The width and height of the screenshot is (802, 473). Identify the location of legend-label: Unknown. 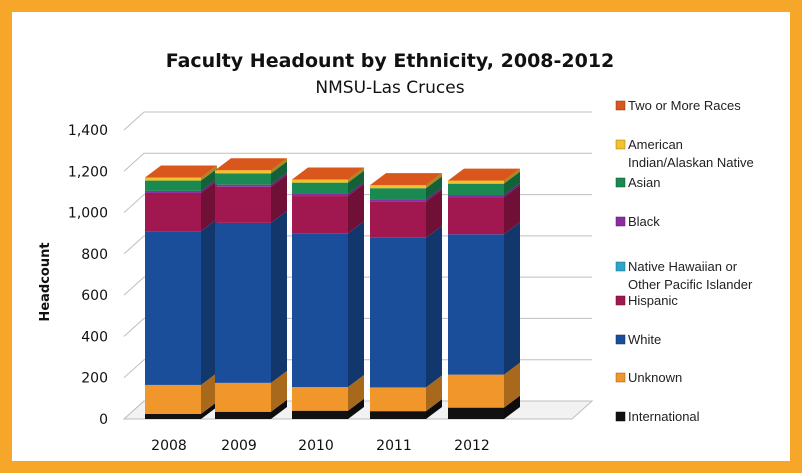
(655, 377).